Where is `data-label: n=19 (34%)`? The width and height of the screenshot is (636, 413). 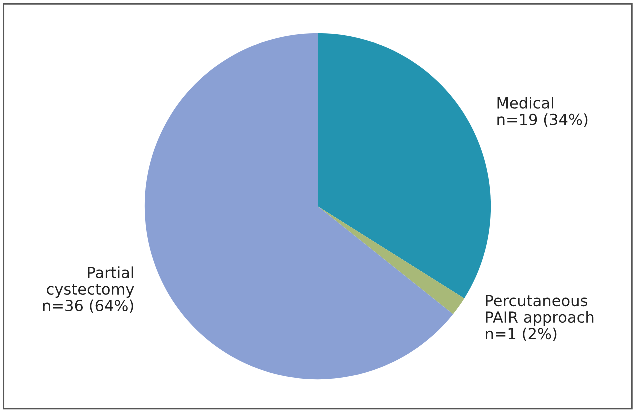
data-label: n=19 (34%) is located at coordinates (543, 121).